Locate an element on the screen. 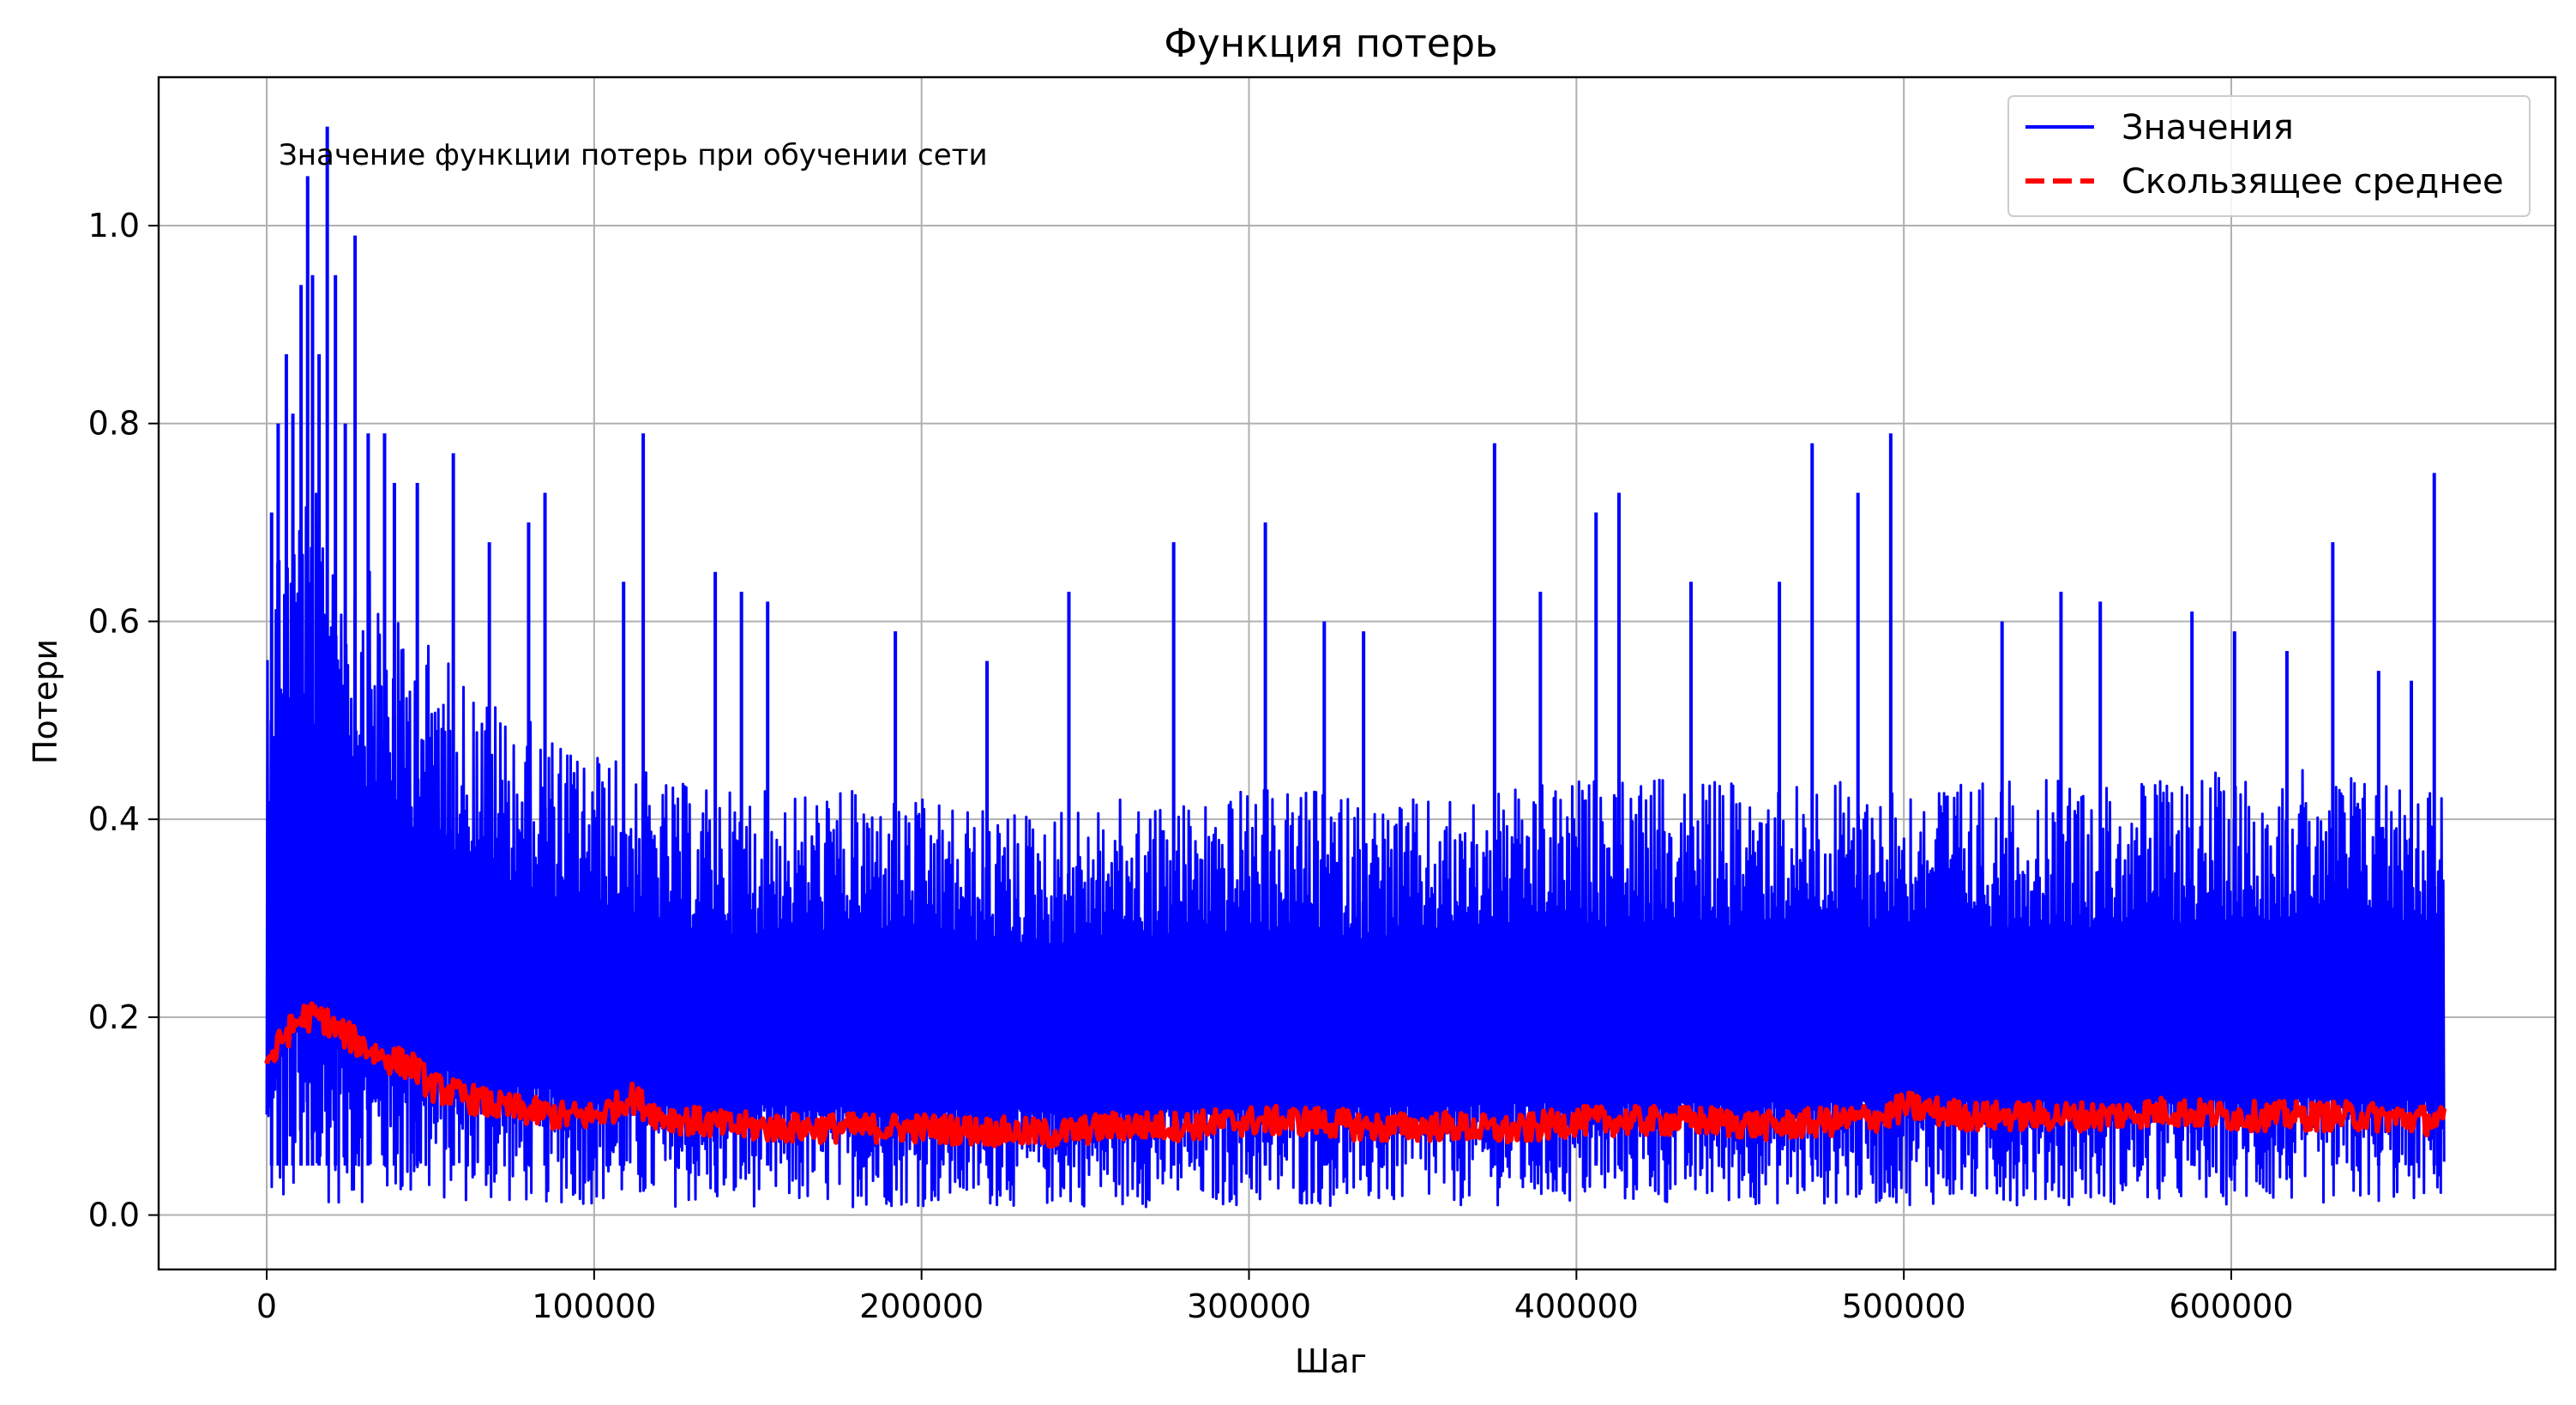 This screenshot has width=2576, height=1405. x-tick-label: 500000 is located at coordinates (1904, 1306).